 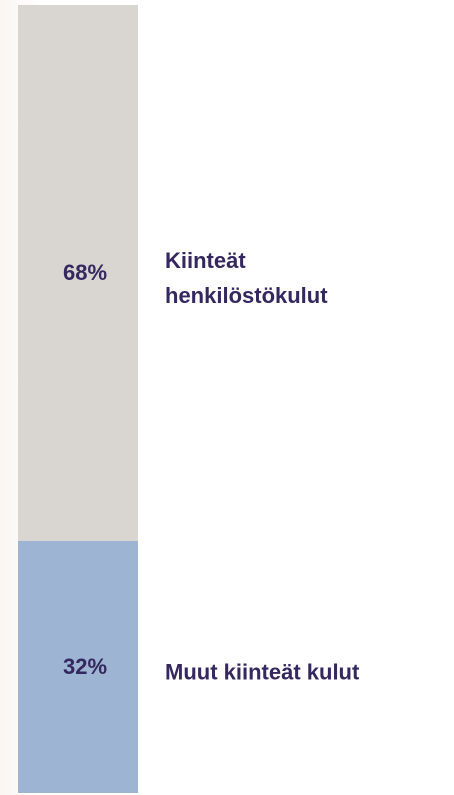 What do you see at coordinates (85, 666) in the screenshot?
I see `value-label: 32%` at bounding box center [85, 666].